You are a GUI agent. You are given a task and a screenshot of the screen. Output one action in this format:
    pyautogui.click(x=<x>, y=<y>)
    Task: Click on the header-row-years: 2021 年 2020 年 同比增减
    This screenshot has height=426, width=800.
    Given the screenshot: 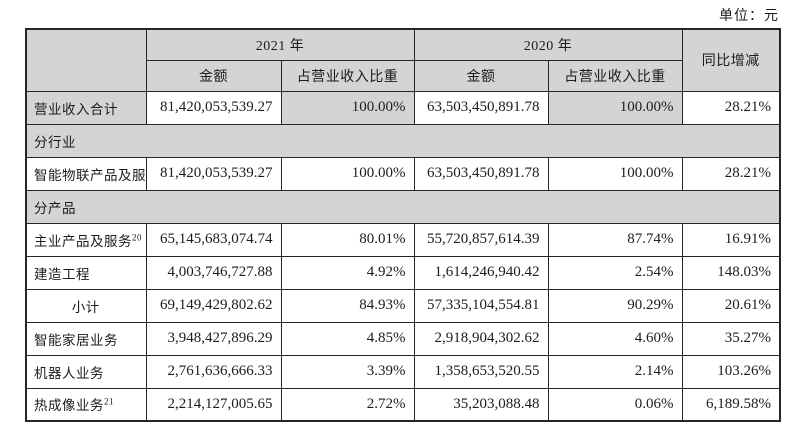 What is the action you would take?
    pyautogui.click(x=403, y=60)
    